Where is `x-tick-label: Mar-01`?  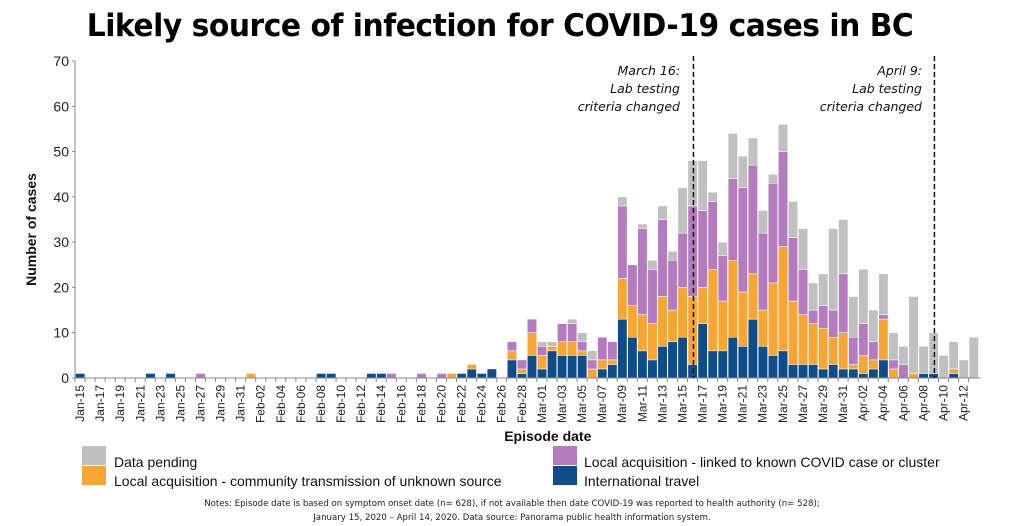 x-tick-label: Mar-01 is located at coordinates (542, 404).